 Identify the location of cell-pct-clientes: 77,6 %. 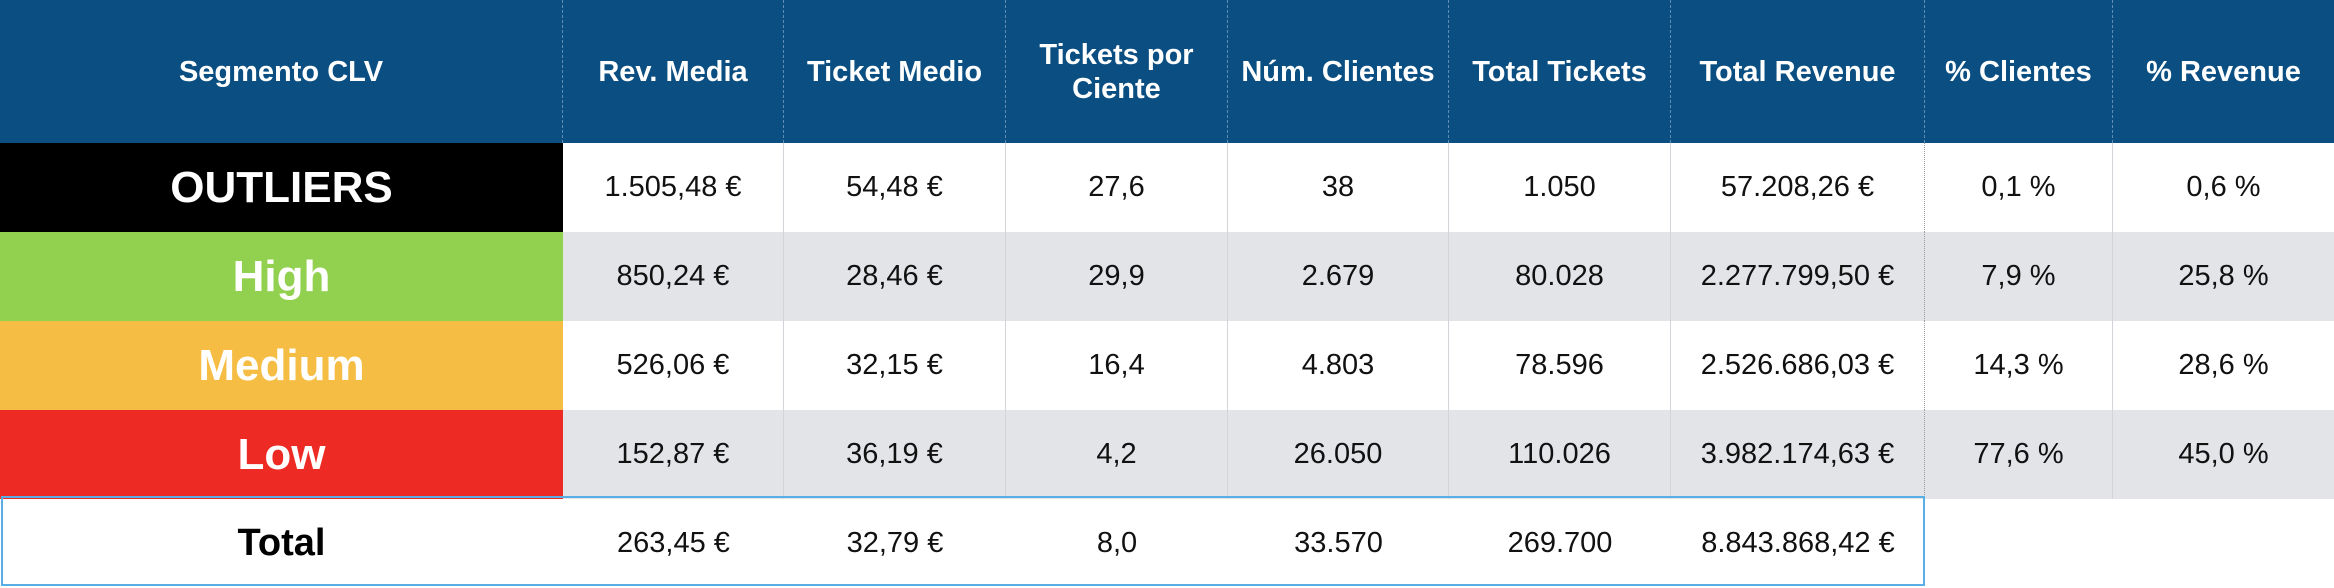
(2019, 454).